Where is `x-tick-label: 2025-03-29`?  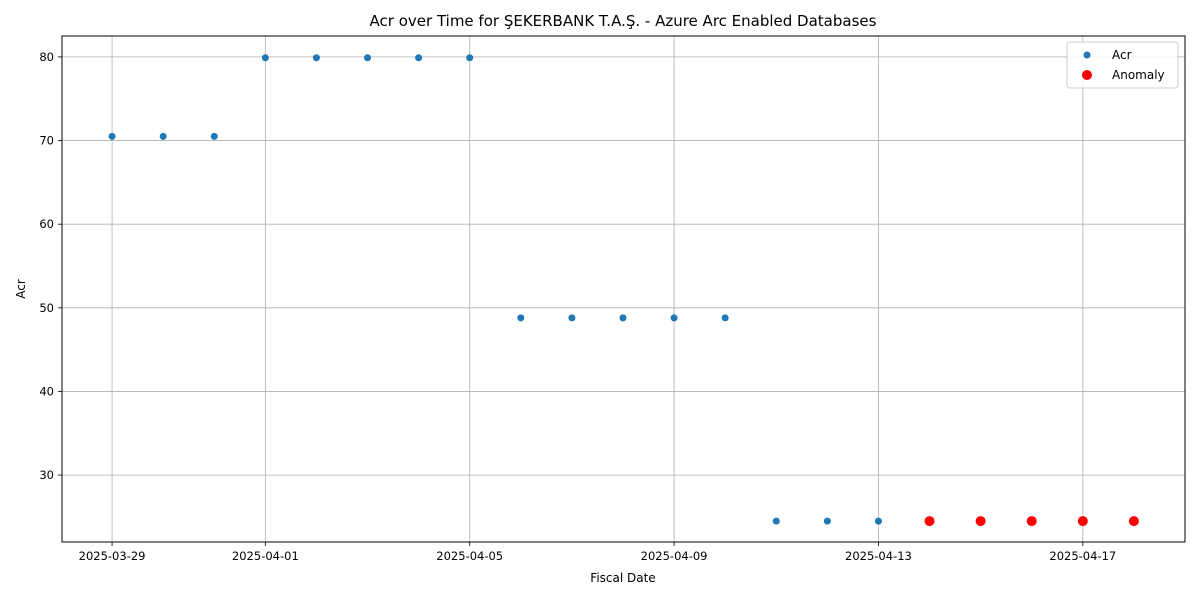 x-tick-label: 2025-03-29 is located at coordinates (112, 556).